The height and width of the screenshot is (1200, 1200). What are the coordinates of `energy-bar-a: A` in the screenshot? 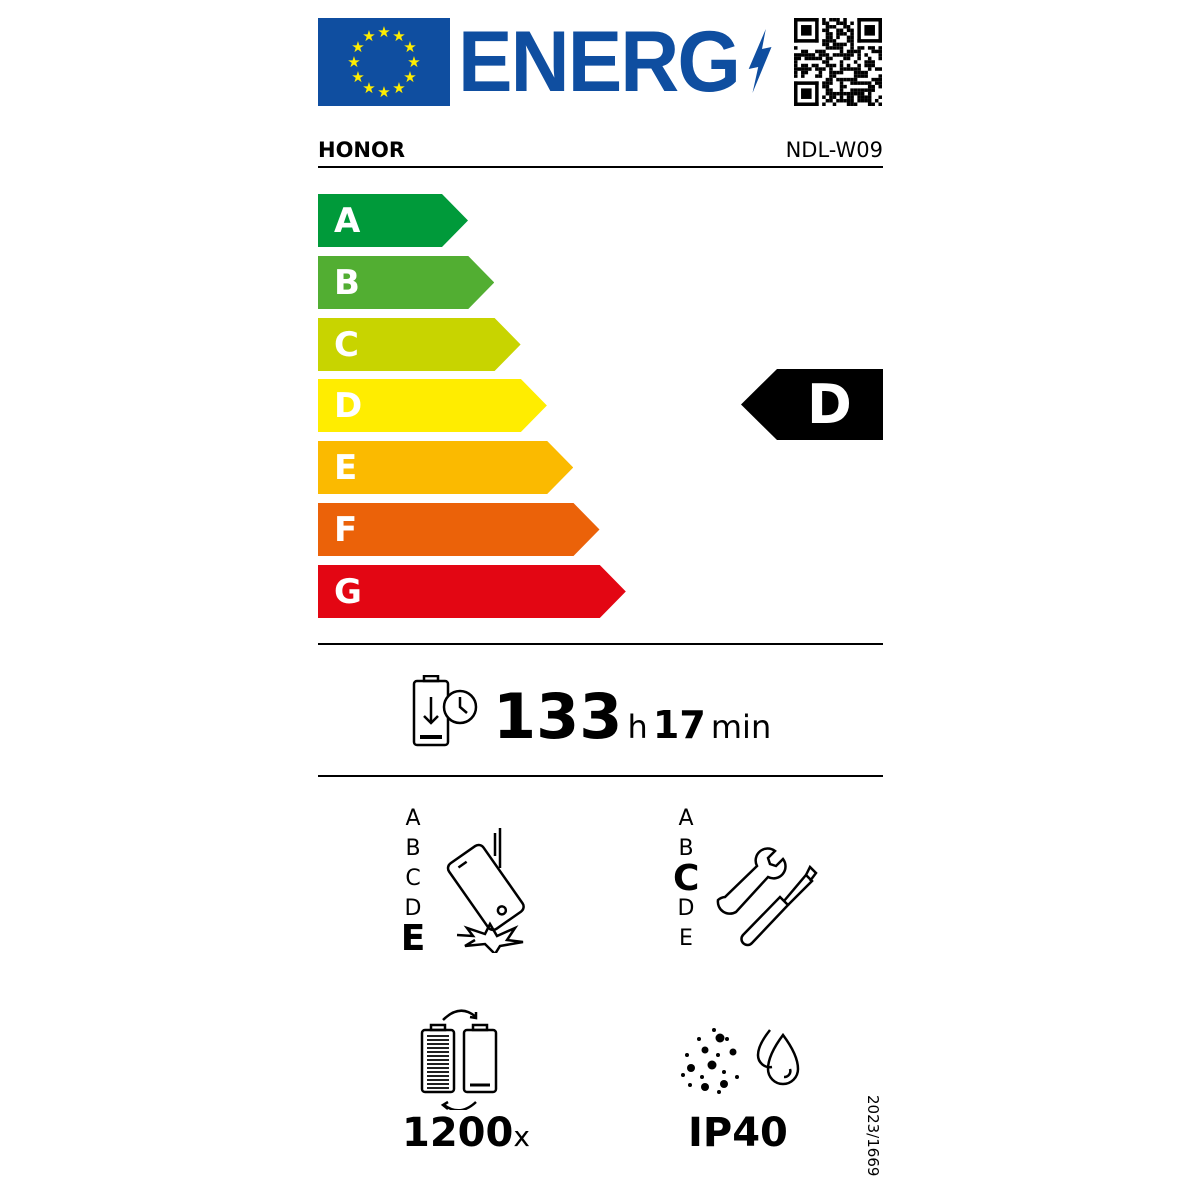 It's located at (393, 220).